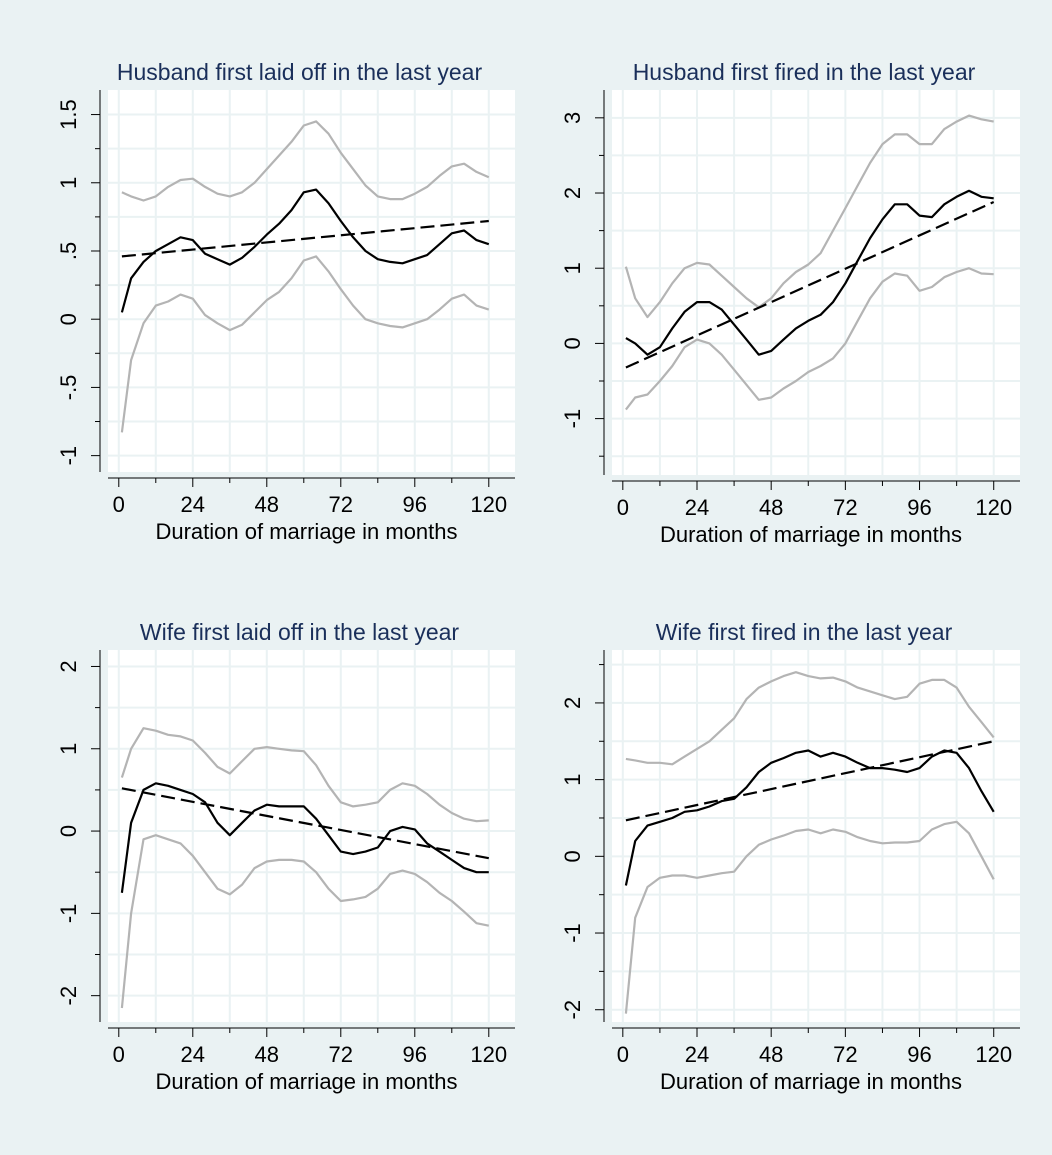  I want to click on chart-title: Wife first laid off in the last year, so click(299, 632).